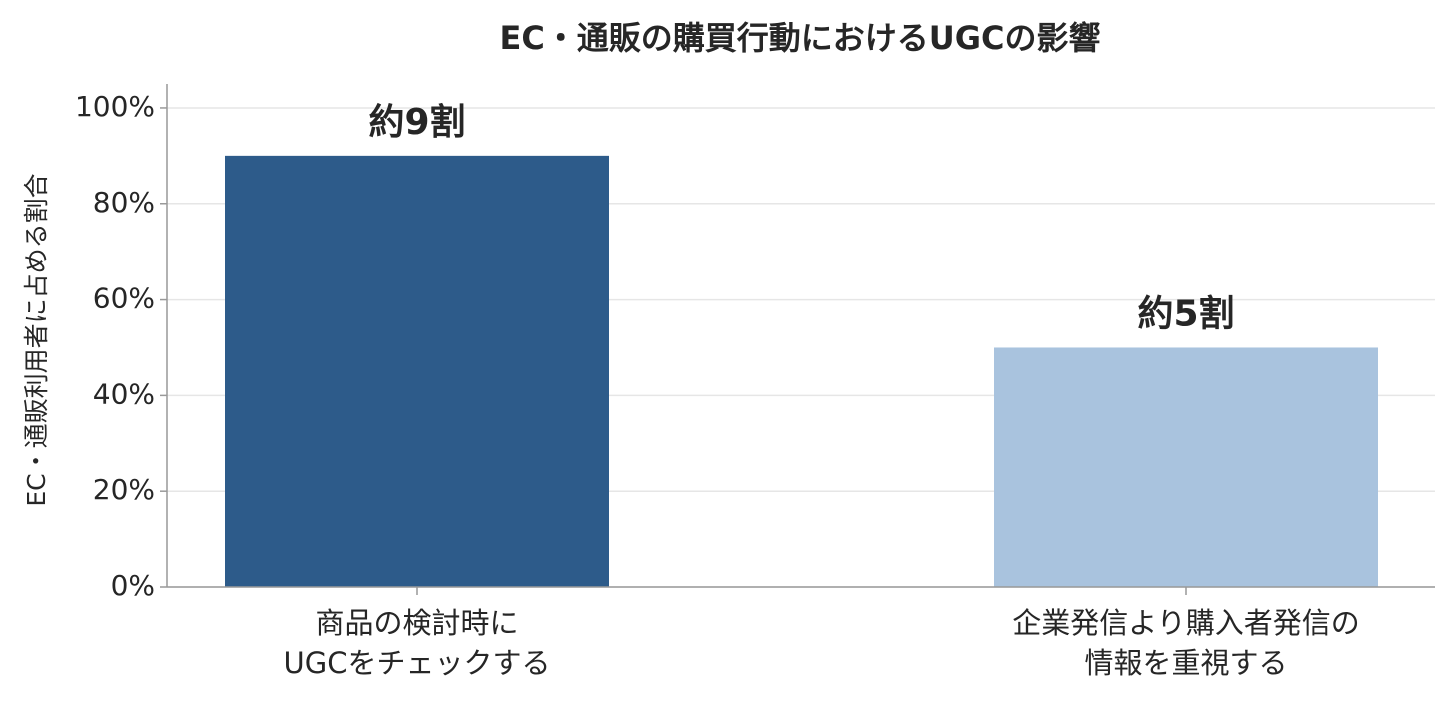  What do you see at coordinates (124, 202) in the screenshot?
I see `y-tick-label: 80%` at bounding box center [124, 202].